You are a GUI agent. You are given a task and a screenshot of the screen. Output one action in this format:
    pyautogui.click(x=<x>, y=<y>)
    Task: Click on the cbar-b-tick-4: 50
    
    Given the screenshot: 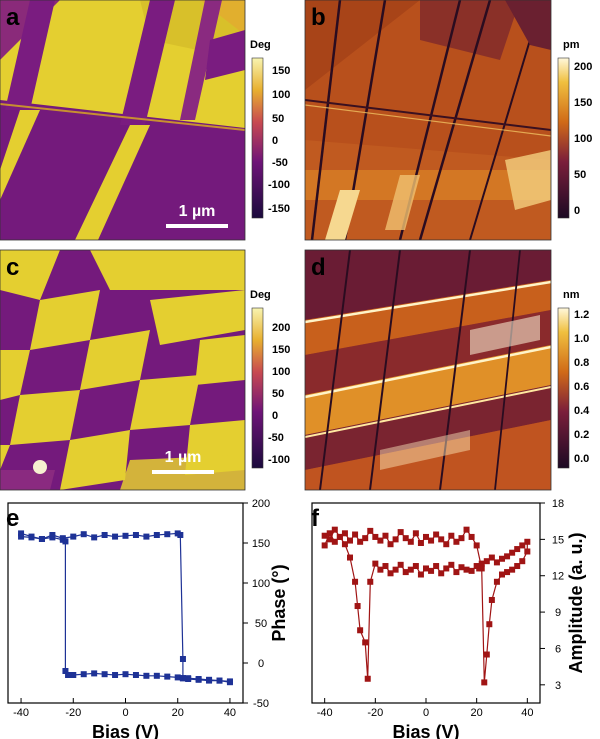 What is the action you would take?
    pyautogui.click(x=580, y=175)
    